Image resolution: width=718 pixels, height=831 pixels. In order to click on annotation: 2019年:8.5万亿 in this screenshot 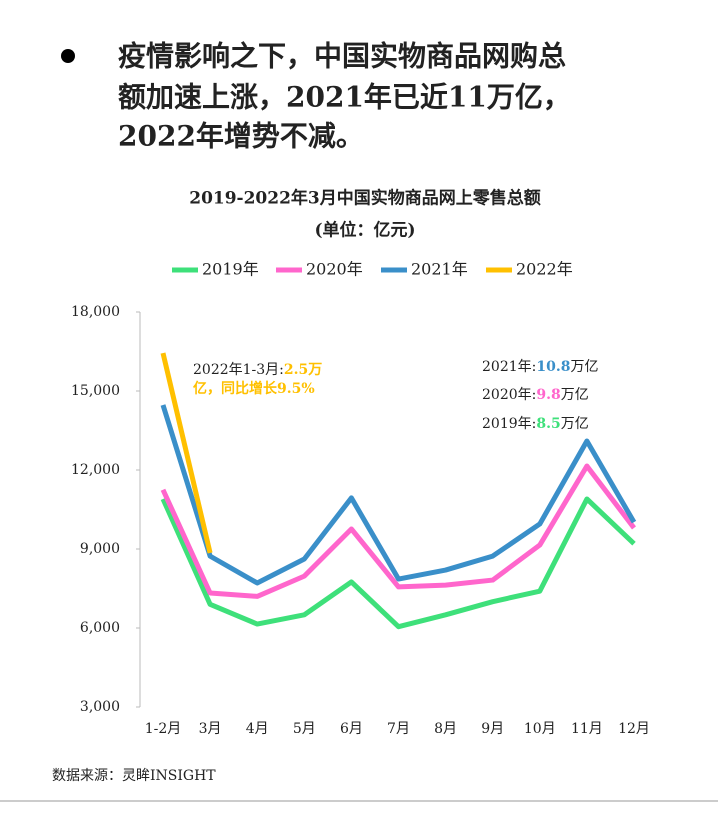, I will do `click(535, 424)`.